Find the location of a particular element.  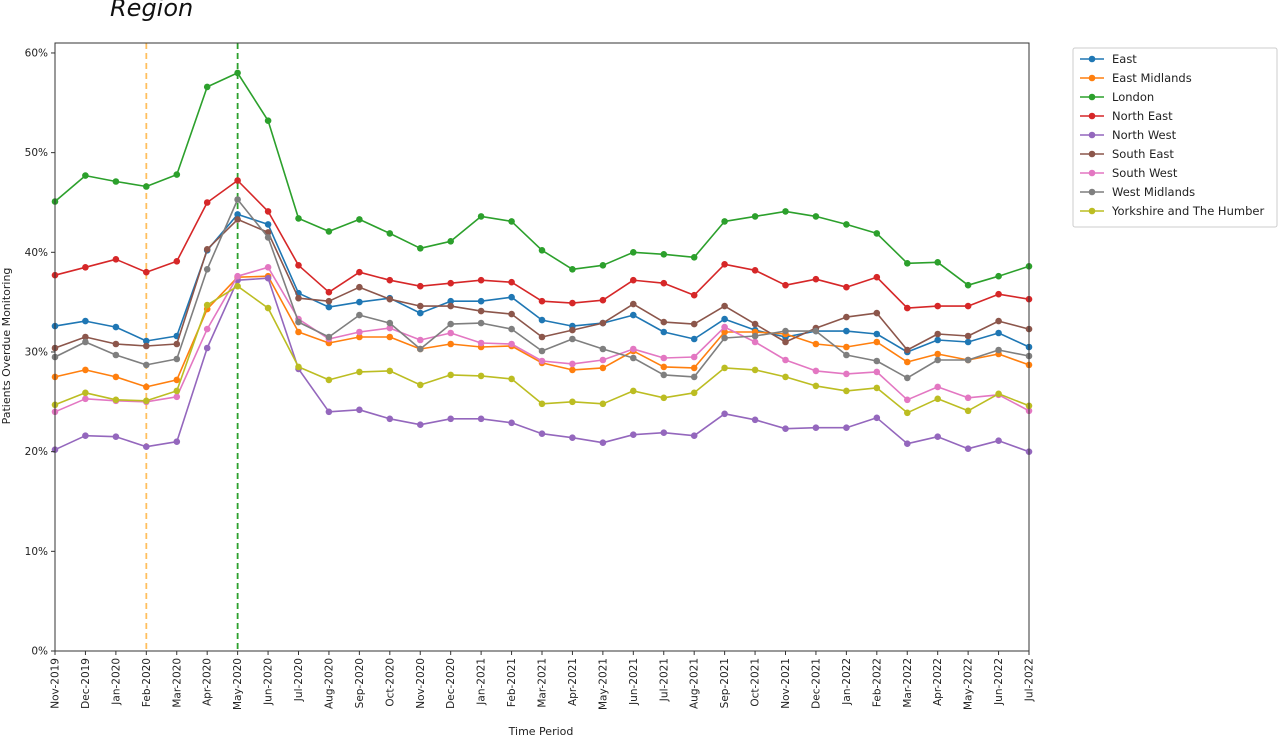

x-tick-label: Dec-2020 is located at coordinates (451, 683).